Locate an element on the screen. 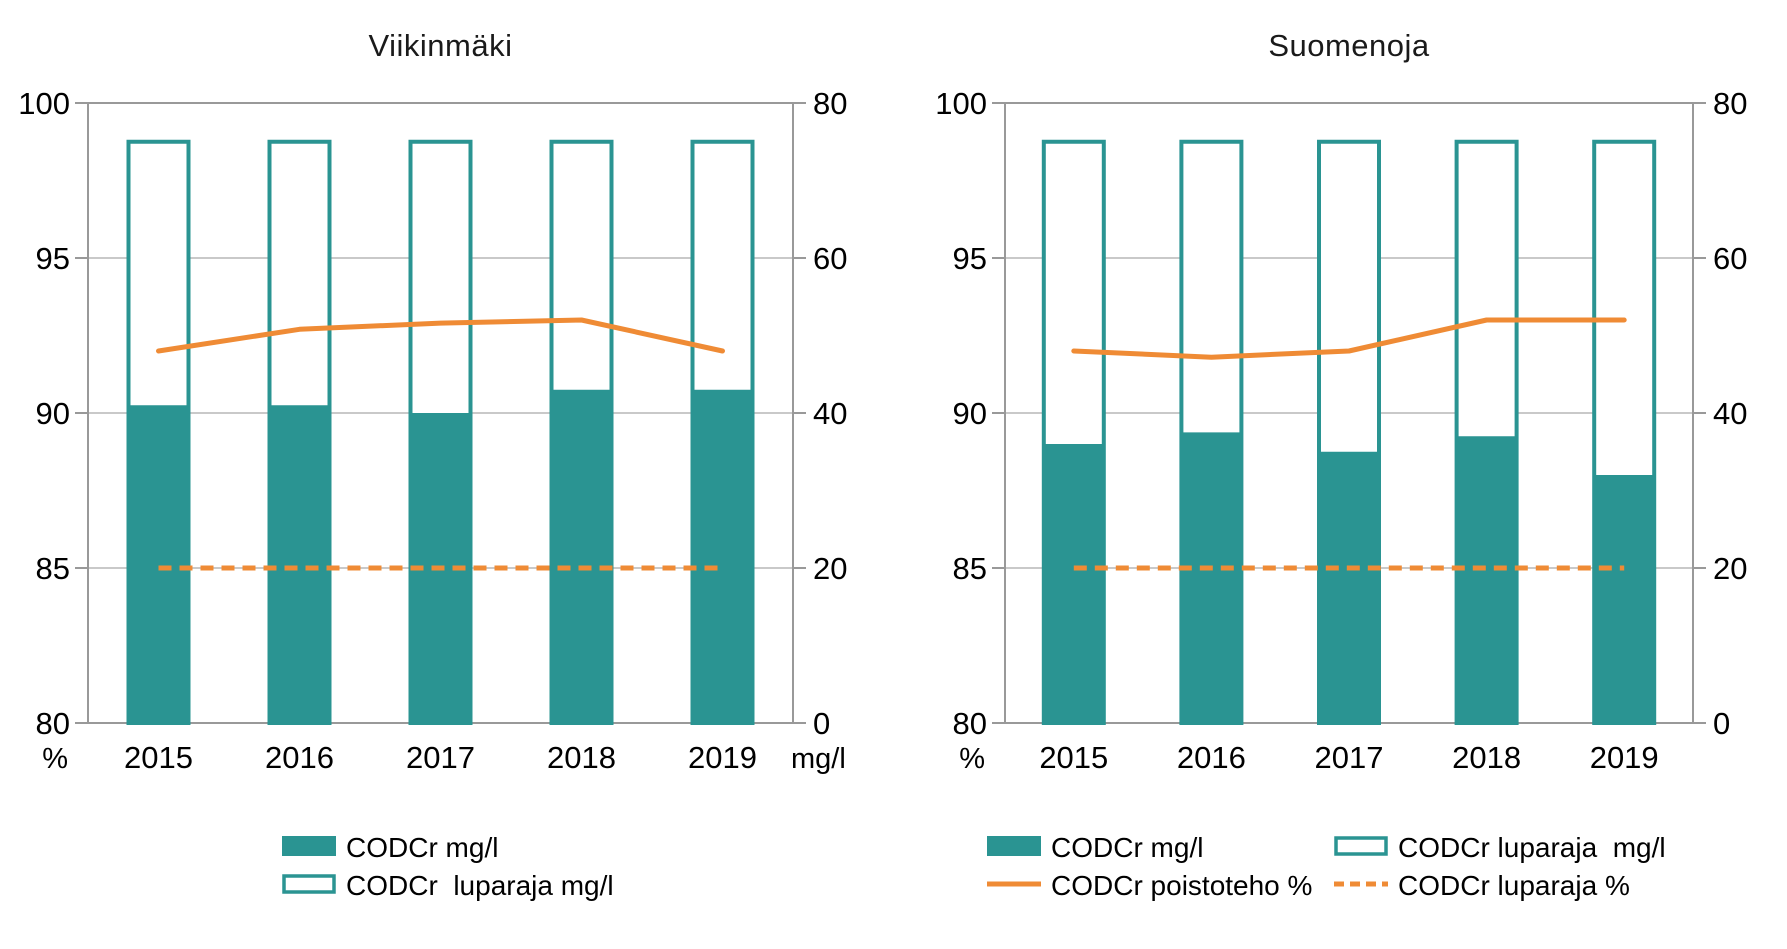  legend-label: CODCr poistoteho % is located at coordinates (1181, 885).